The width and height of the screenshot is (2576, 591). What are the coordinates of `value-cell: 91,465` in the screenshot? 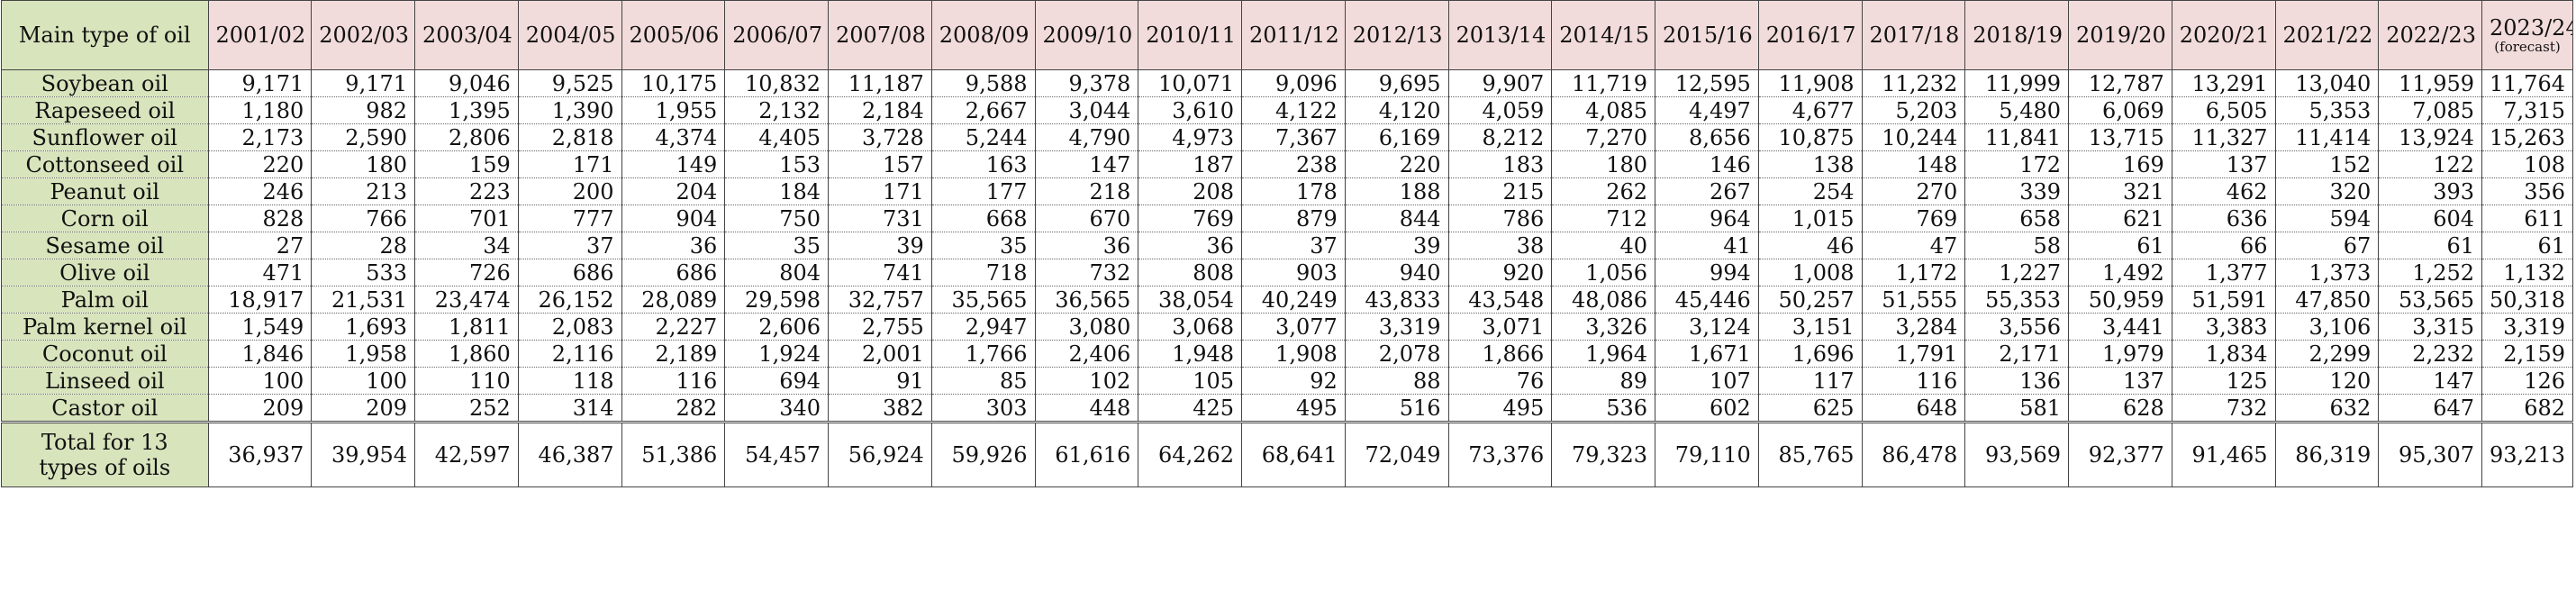 It's located at (2223, 454).